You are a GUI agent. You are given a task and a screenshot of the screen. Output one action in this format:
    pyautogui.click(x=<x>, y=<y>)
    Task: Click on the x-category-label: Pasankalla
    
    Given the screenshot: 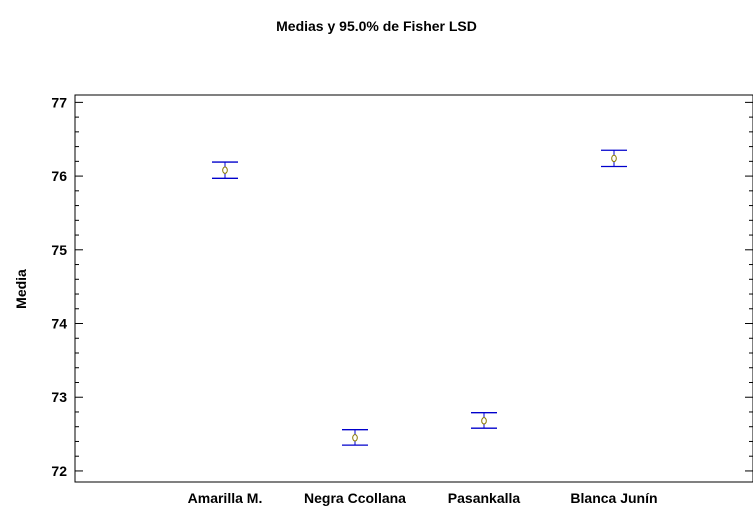 What is the action you would take?
    pyautogui.click(x=484, y=498)
    